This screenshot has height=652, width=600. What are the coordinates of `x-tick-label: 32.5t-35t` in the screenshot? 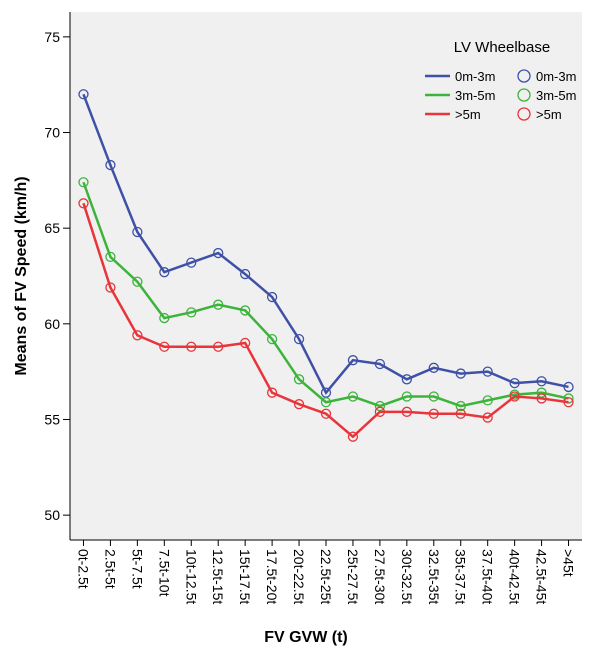 It's located at (434, 576).